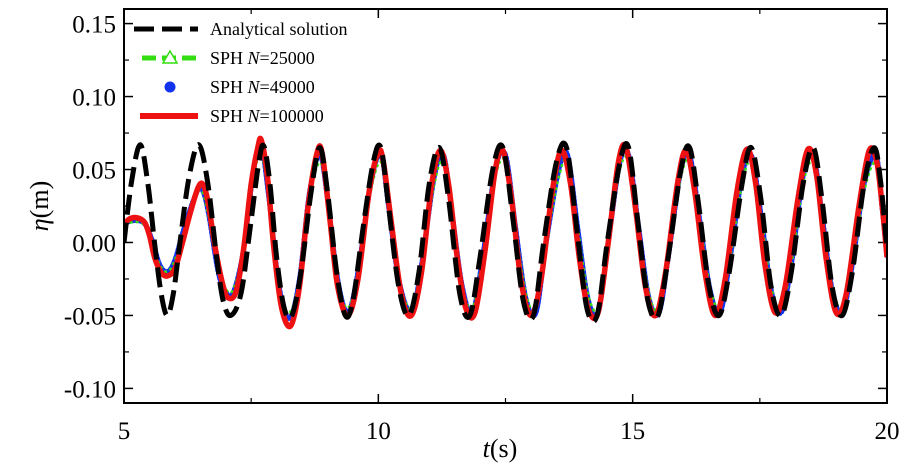 The width and height of the screenshot is (906, 464). I want to click on x-axis-symbol: t, so click(487, 448).